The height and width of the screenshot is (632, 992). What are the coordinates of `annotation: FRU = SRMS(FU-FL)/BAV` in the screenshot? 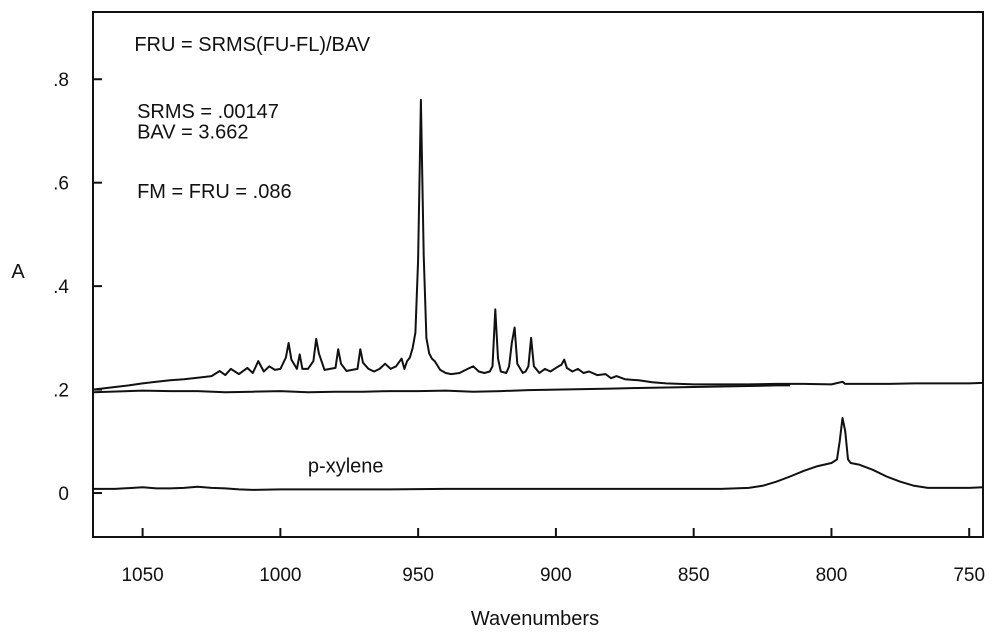 It's located at (252, 45).